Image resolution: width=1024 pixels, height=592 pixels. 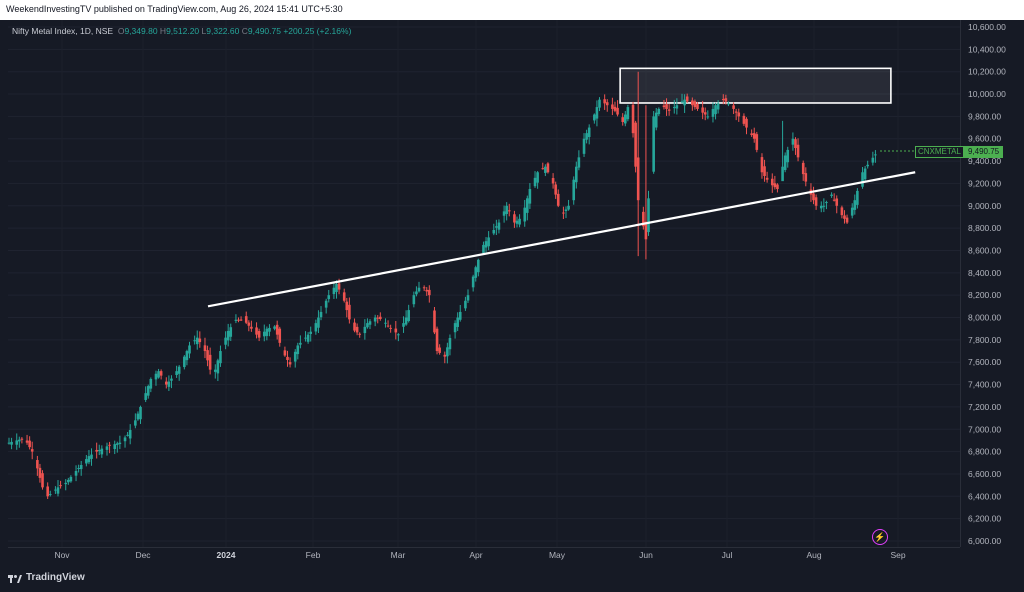 I want to click on y-tick-label: 7,000.00, so click(x=984, y=429).